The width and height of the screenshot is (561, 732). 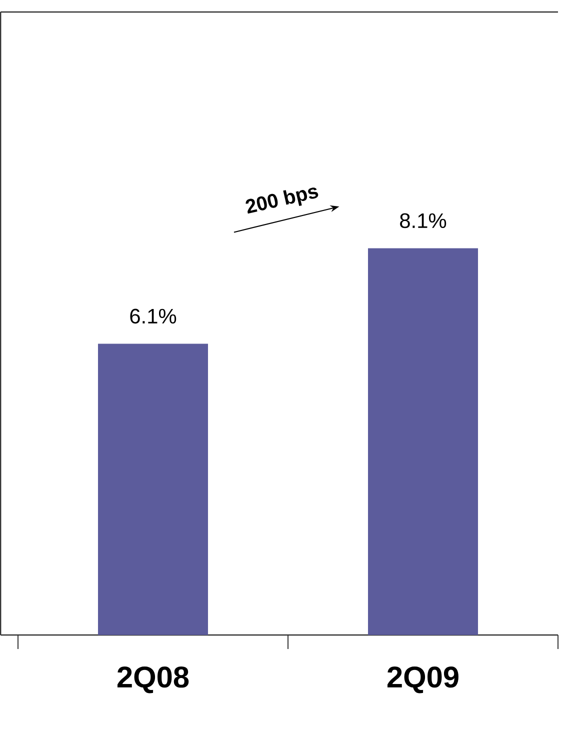 I want to click on text: 200 bps, so click(x=282, y=201).